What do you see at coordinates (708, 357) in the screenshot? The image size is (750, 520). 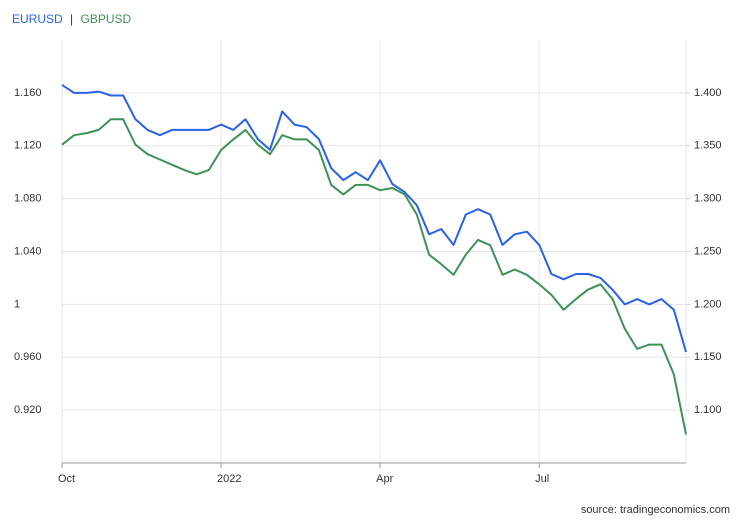 I see `y2-tick-label: 1.150` at bounding box center [708, 357].